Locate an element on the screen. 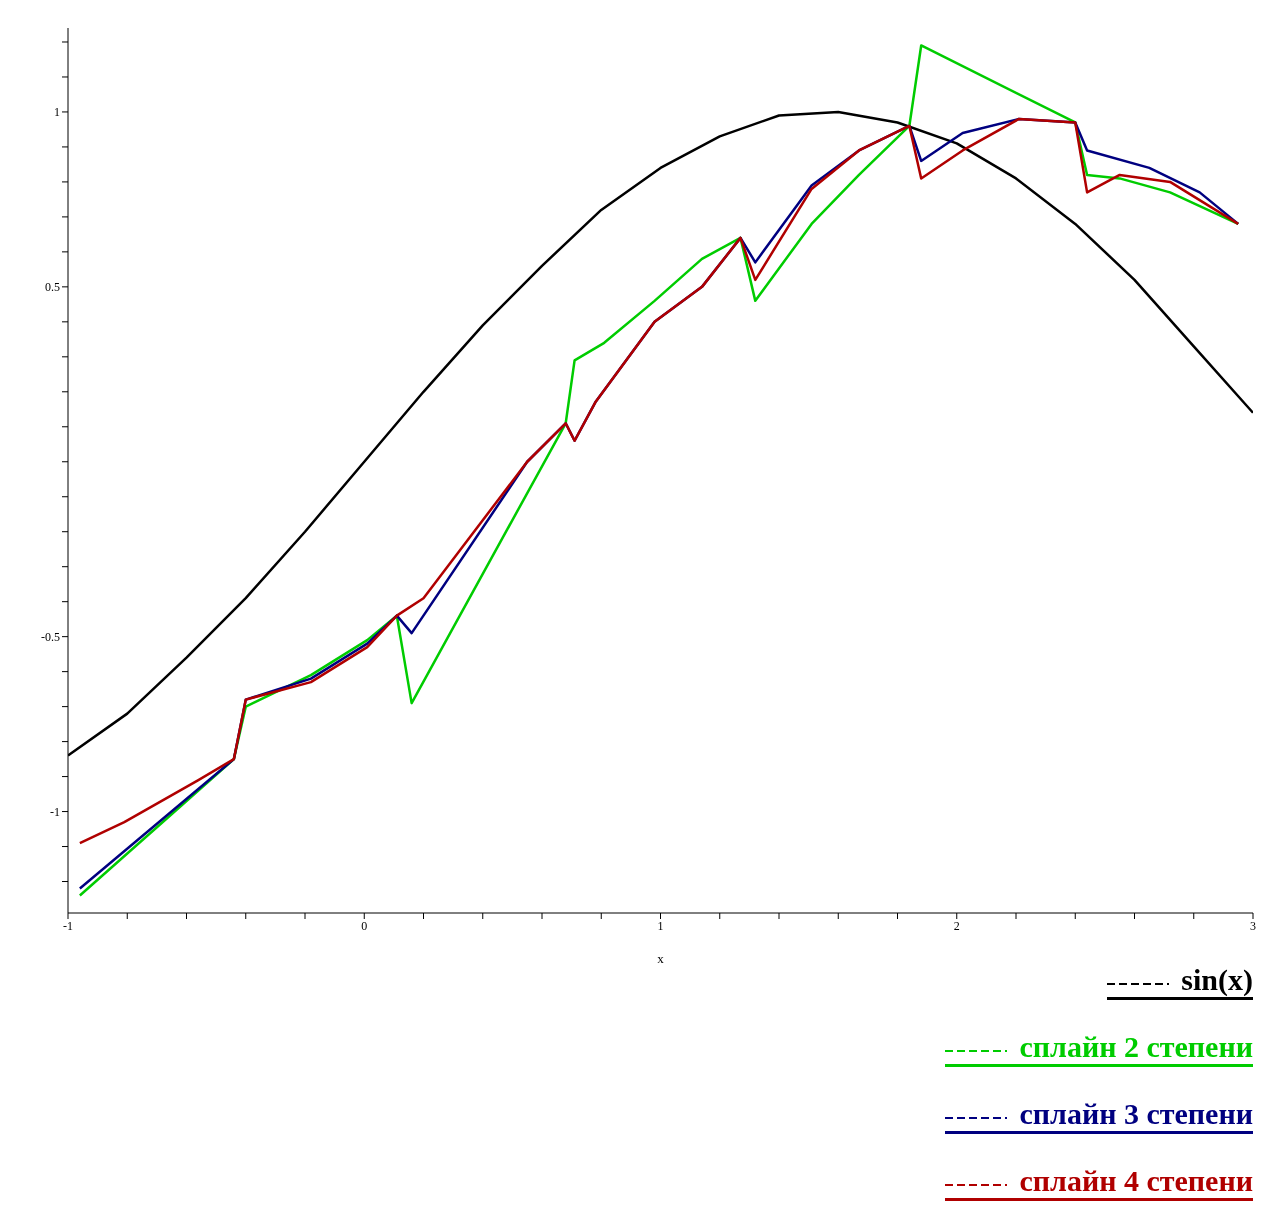 This screenshot has height=1217, width=1283. y-tick-label: 1 is located at coordinates (57, 112).